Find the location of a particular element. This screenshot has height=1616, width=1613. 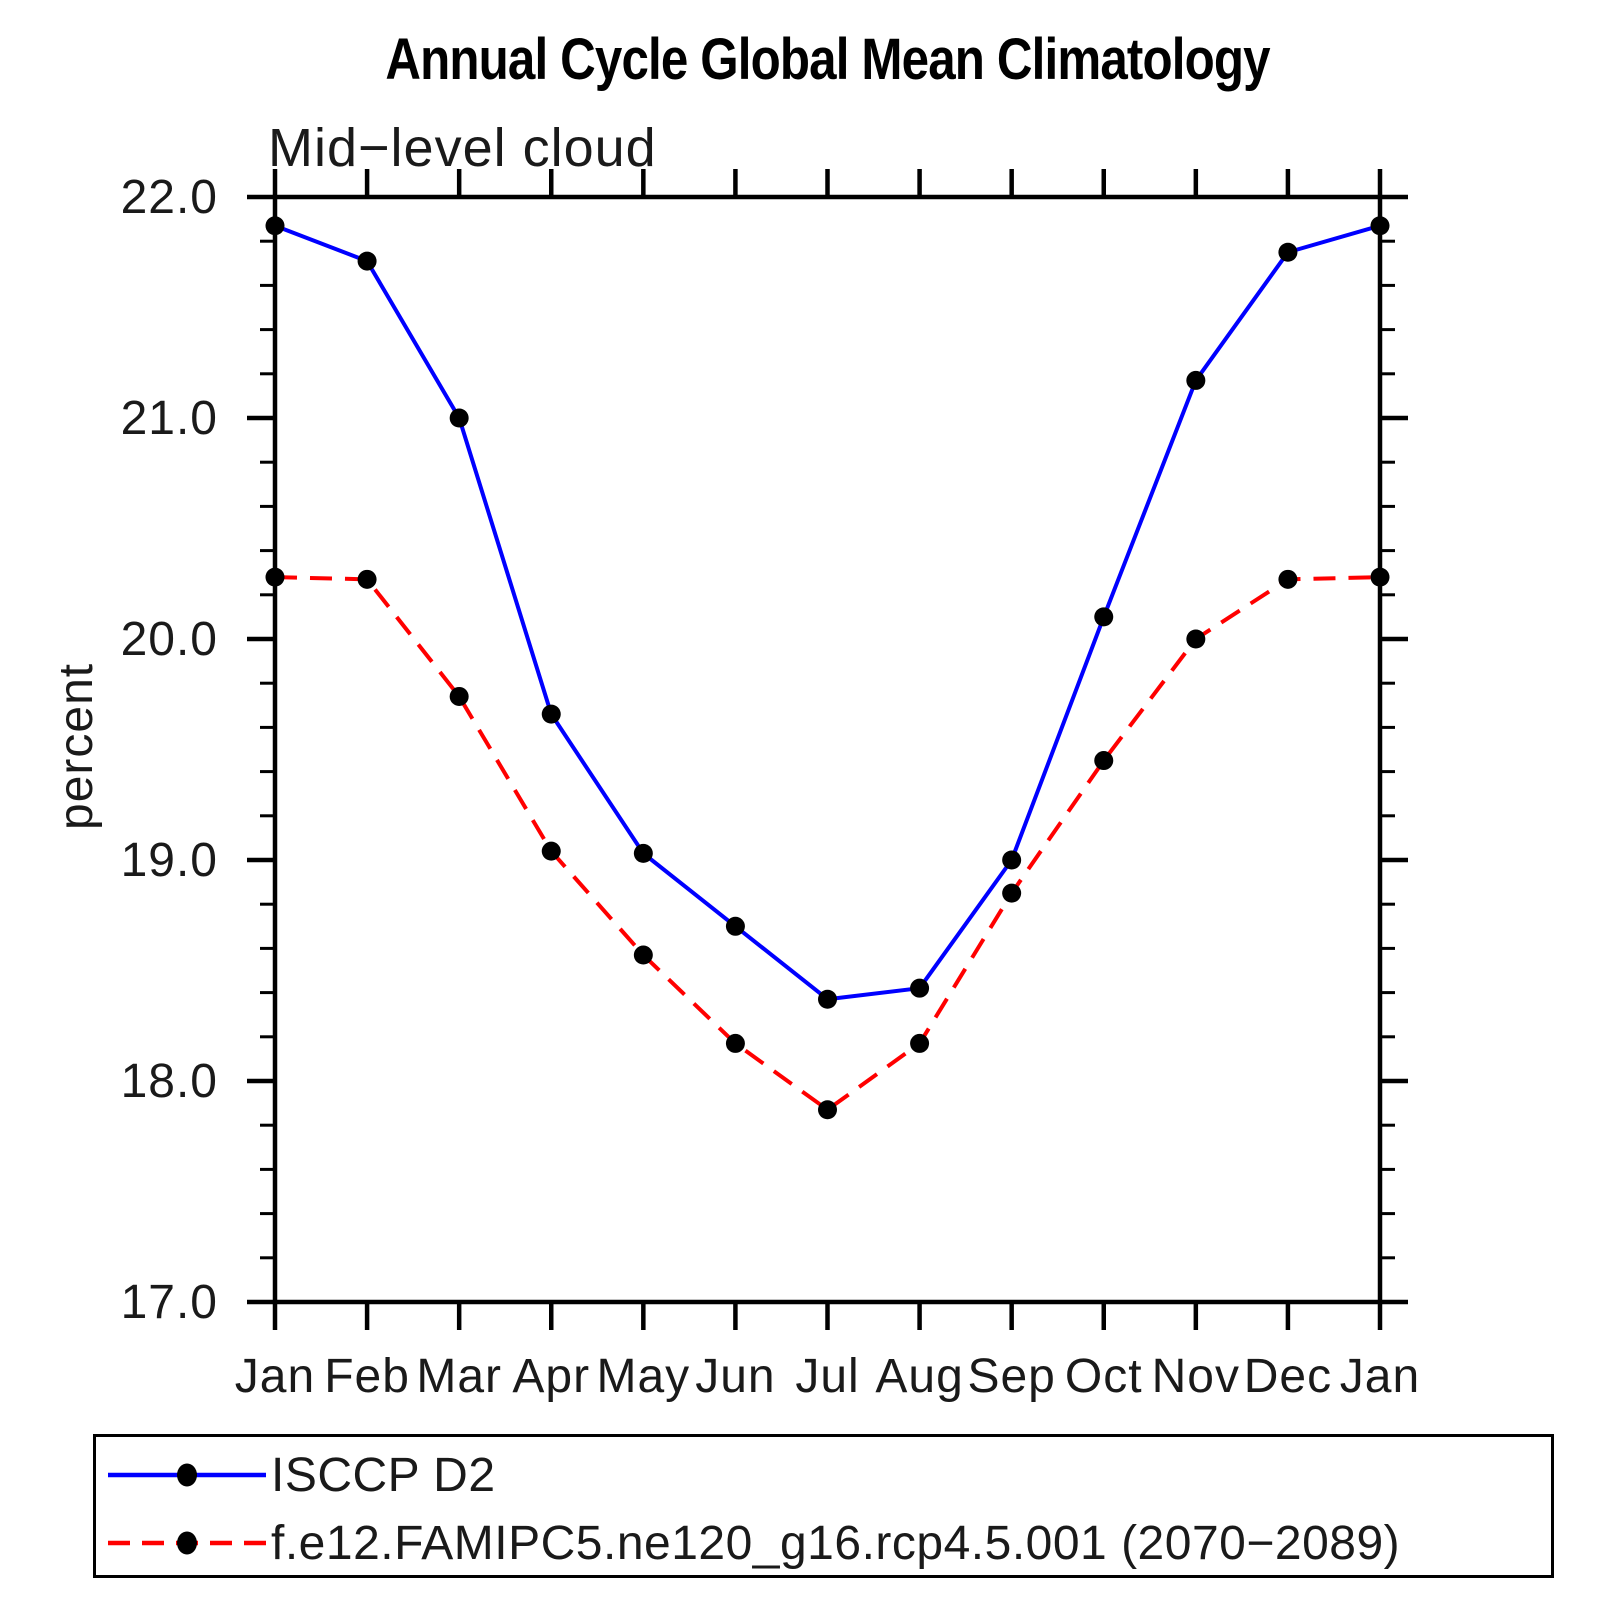

x-tick-label: Feb is located at coordinates (367, 1376).